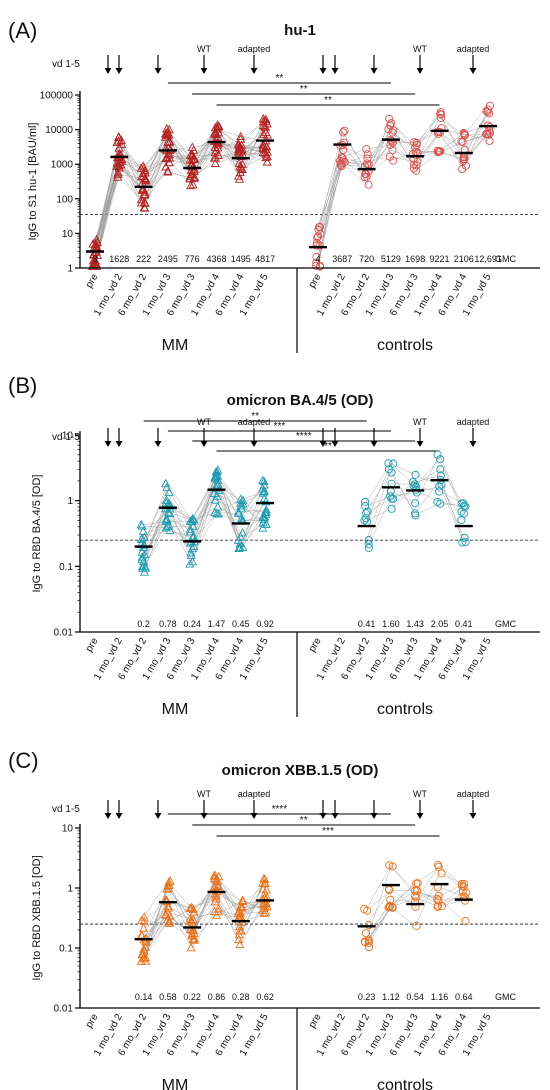  Describe the element at coordinates (192, 259) in the screenshot. I see `gmc-value: 776` at that location.